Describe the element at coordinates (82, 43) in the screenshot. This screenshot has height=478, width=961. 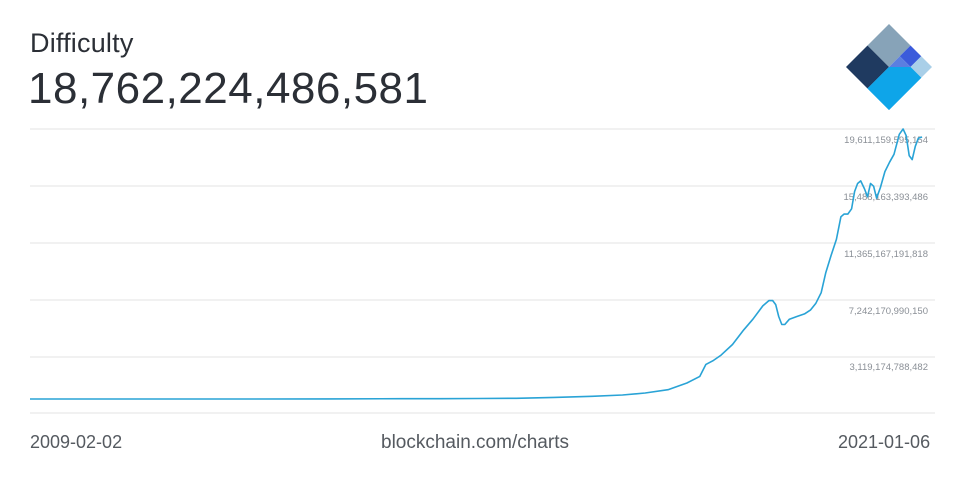
I see `chart-title: Difficulty` at that location.